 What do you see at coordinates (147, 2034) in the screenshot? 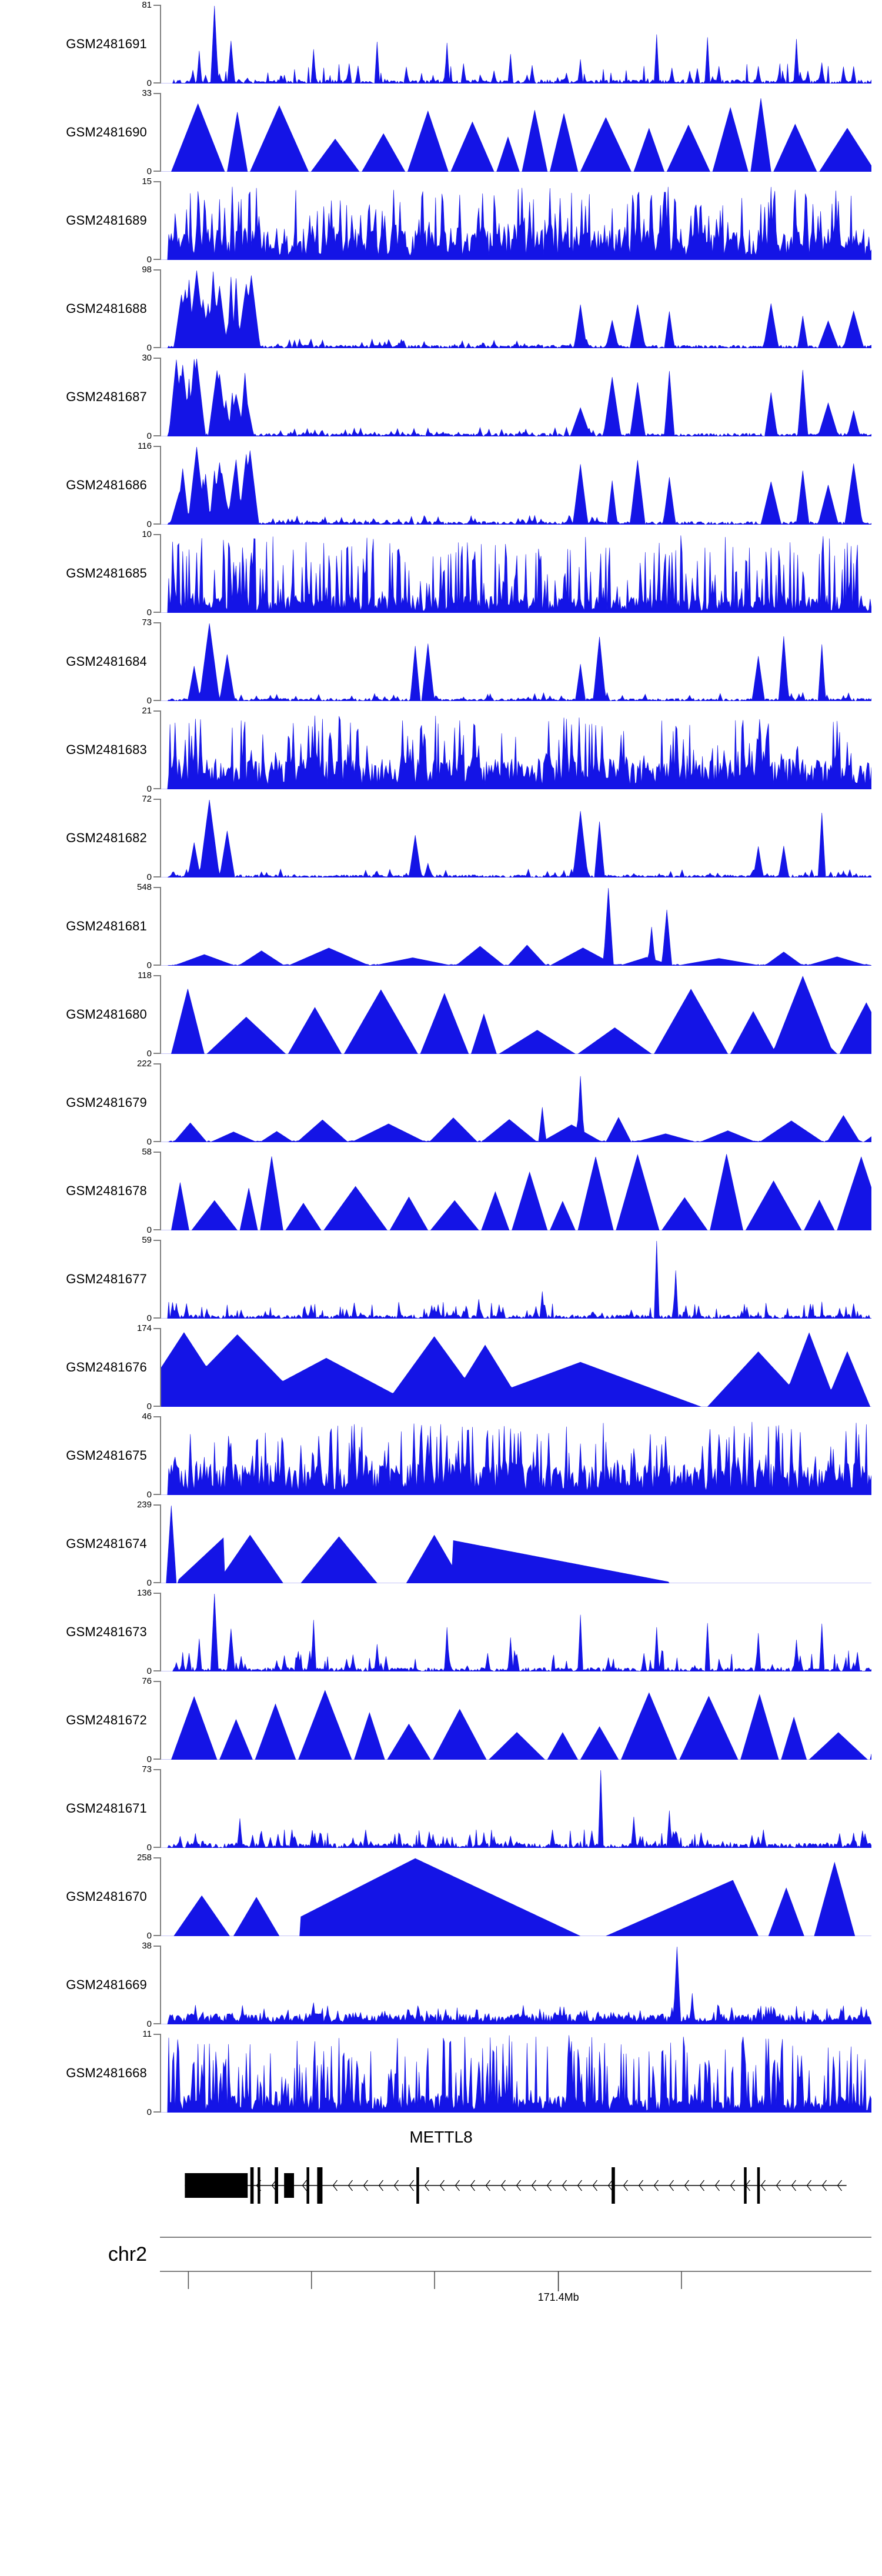
I see `y-axis-max-label: 11` at bounding box center [147, 2034].